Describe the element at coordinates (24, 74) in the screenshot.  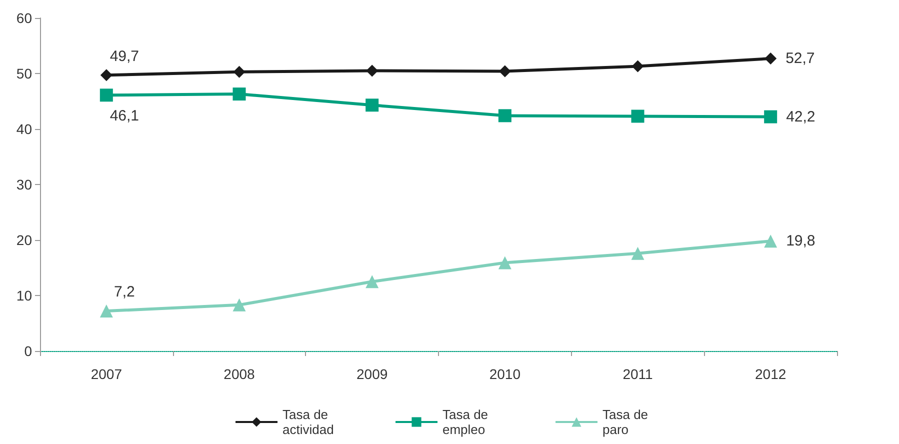
I see `y-tick-label: 50` at that location.